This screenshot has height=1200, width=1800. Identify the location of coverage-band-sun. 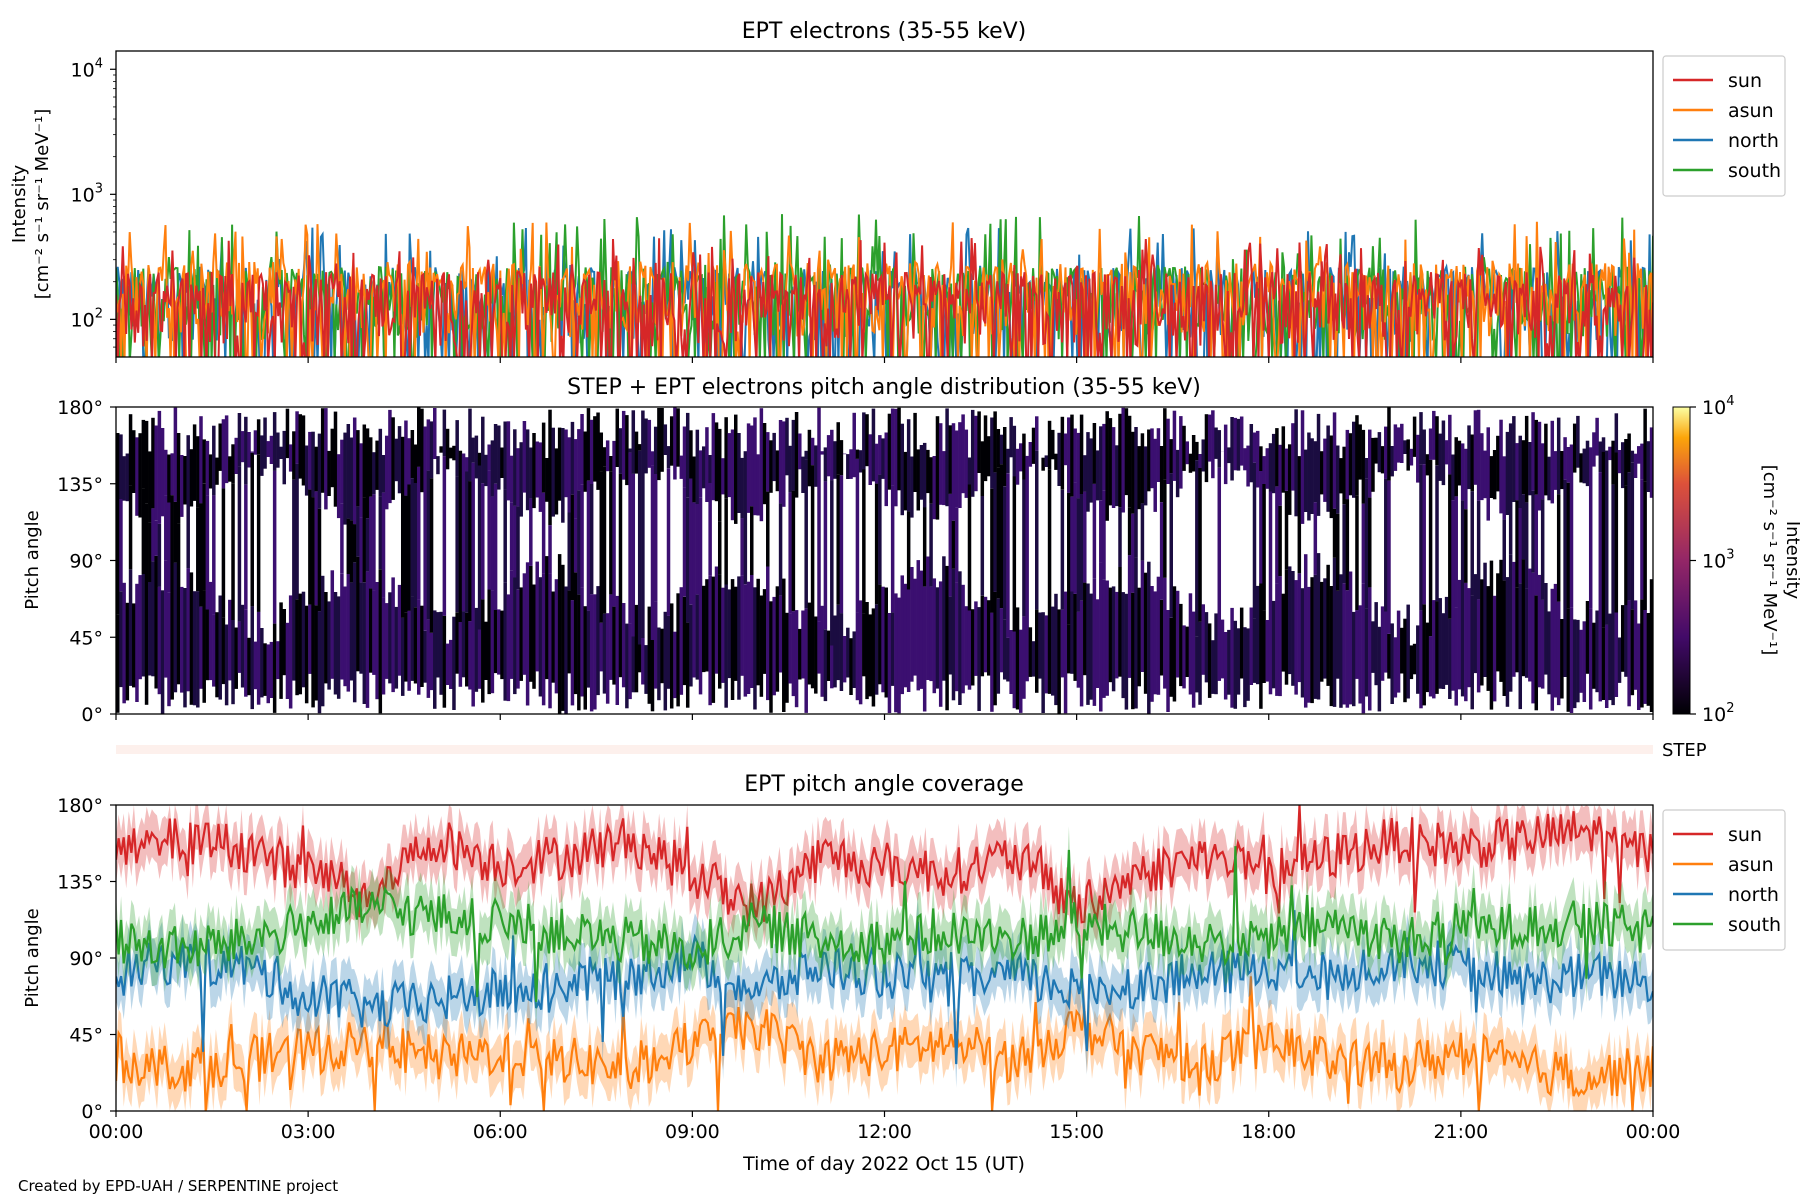
(884, 878).